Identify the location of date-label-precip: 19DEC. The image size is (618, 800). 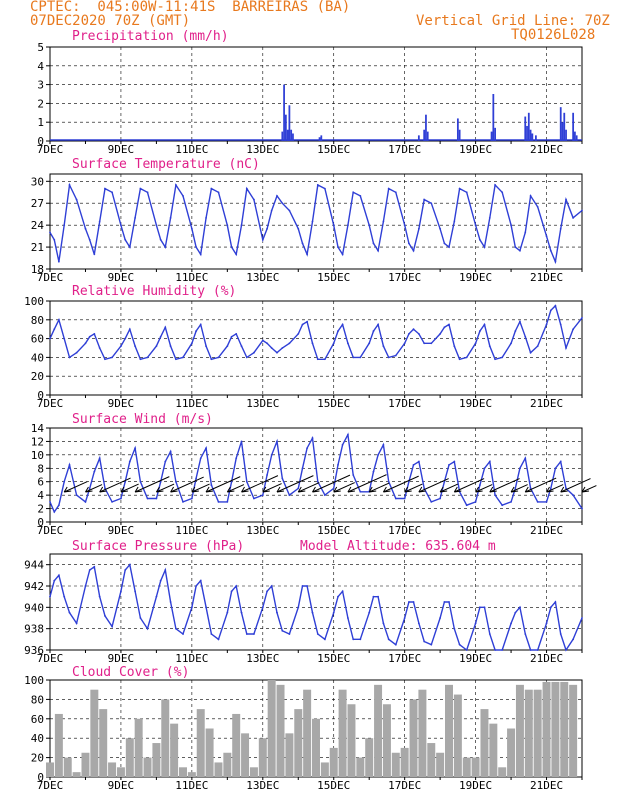
(475, 149).